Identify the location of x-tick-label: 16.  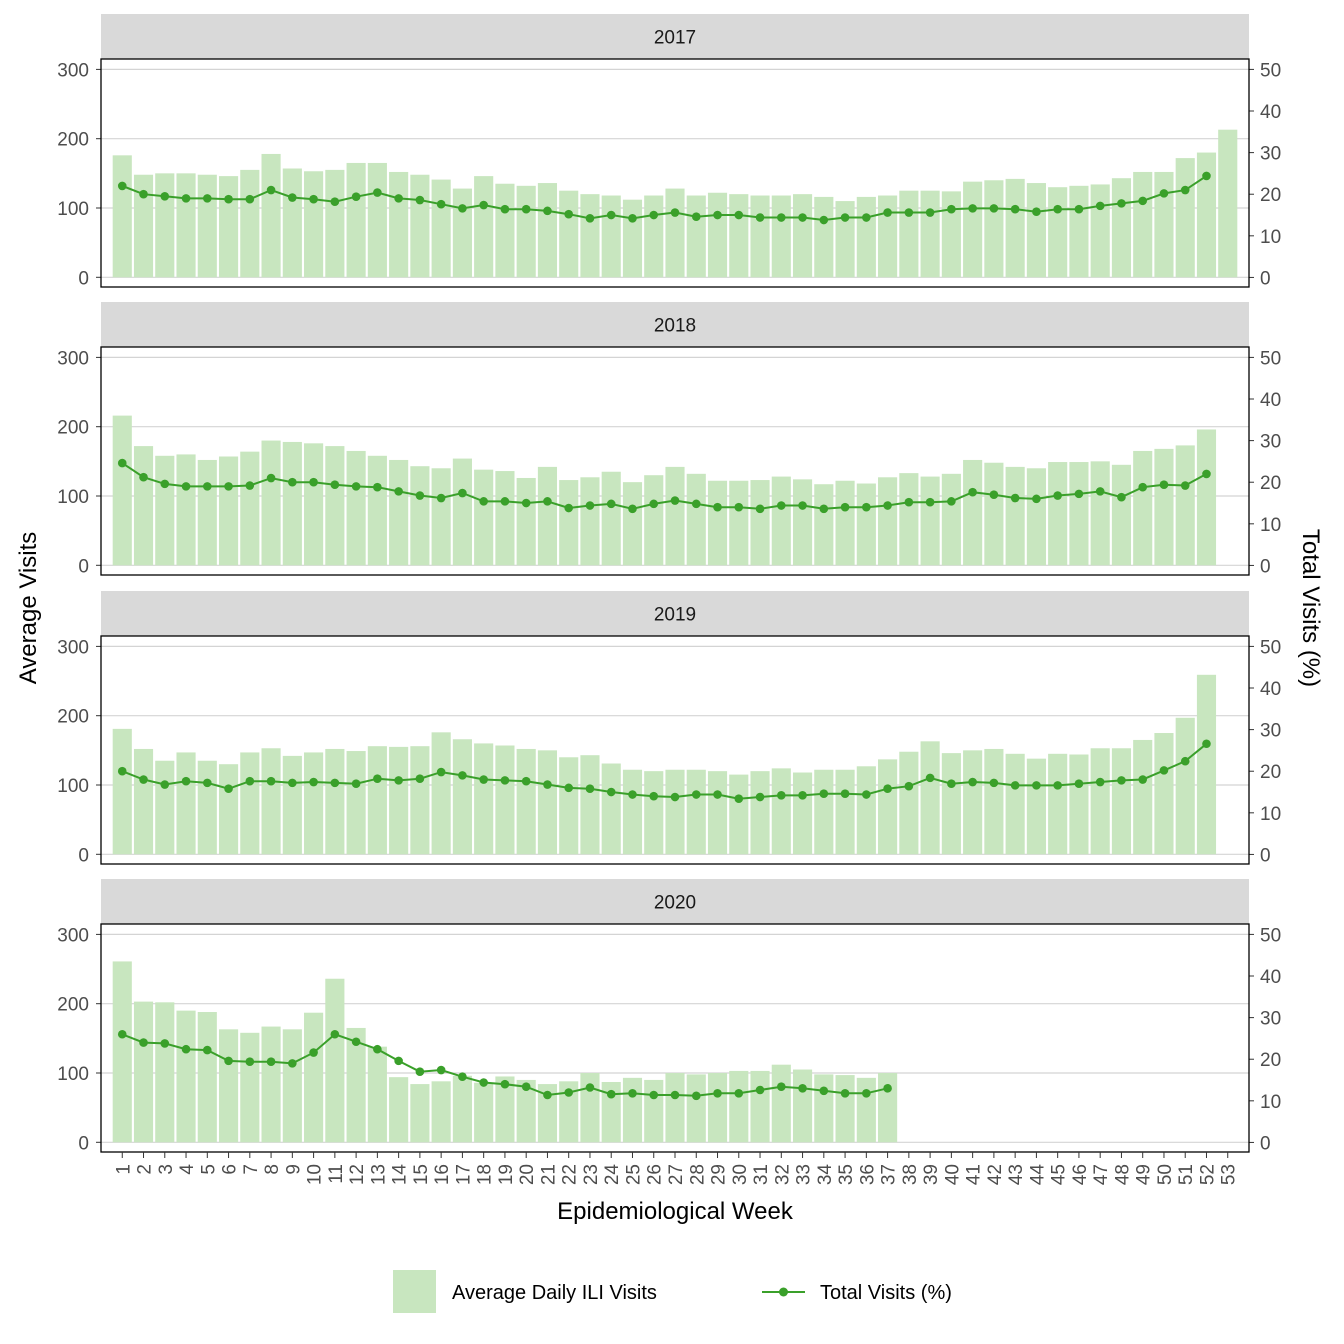
(442, 1174).